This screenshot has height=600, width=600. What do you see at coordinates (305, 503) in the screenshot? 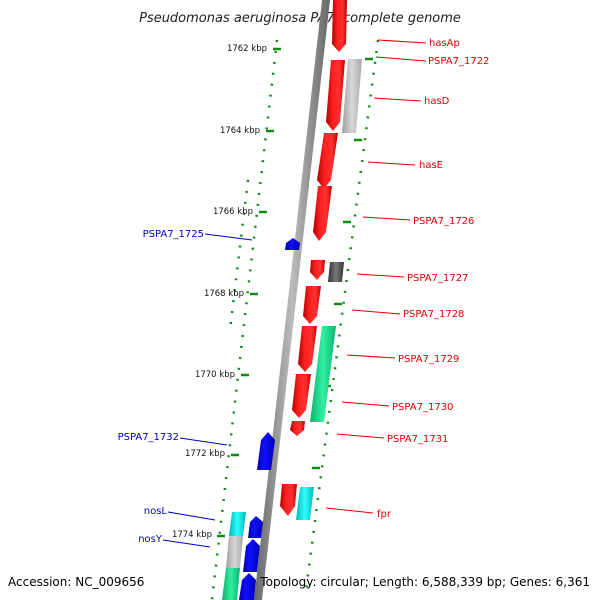
I see `feature-cyan-fpr` at bounding box center [305, 503].